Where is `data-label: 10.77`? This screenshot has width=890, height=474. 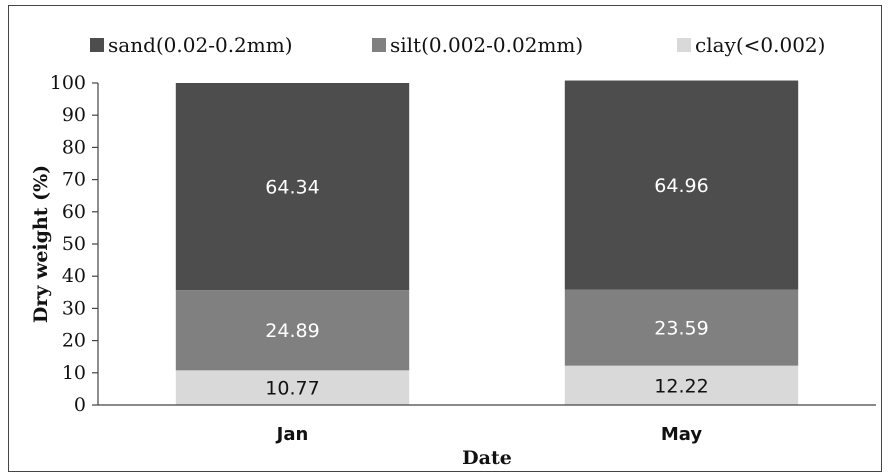 data-label: 10.77 is located at coordinates (292, 389).